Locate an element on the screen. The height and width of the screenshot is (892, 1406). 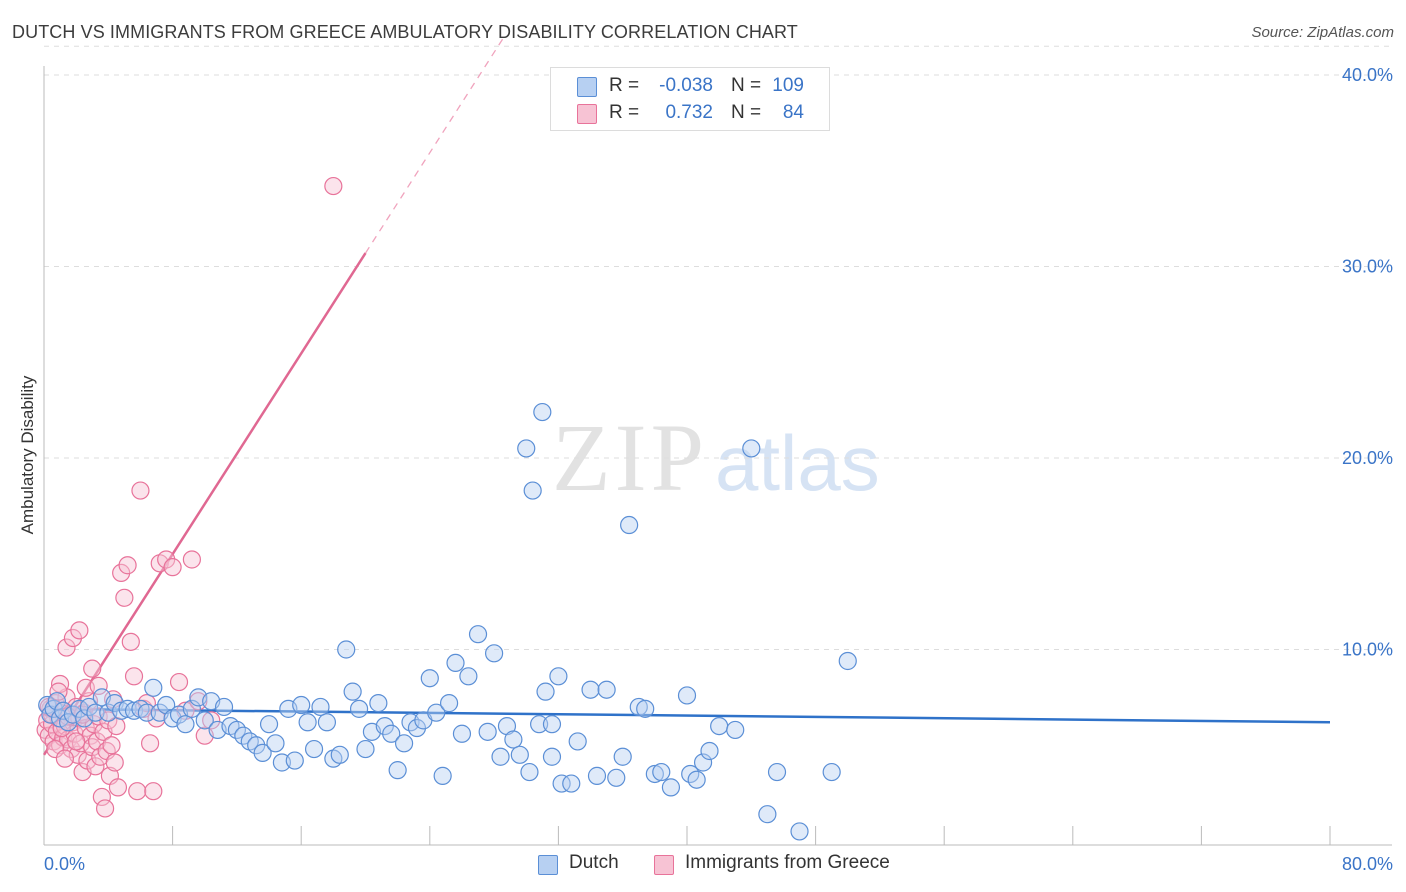
bottom-legend-swatch-dutch is located at coordinates (548, 865).